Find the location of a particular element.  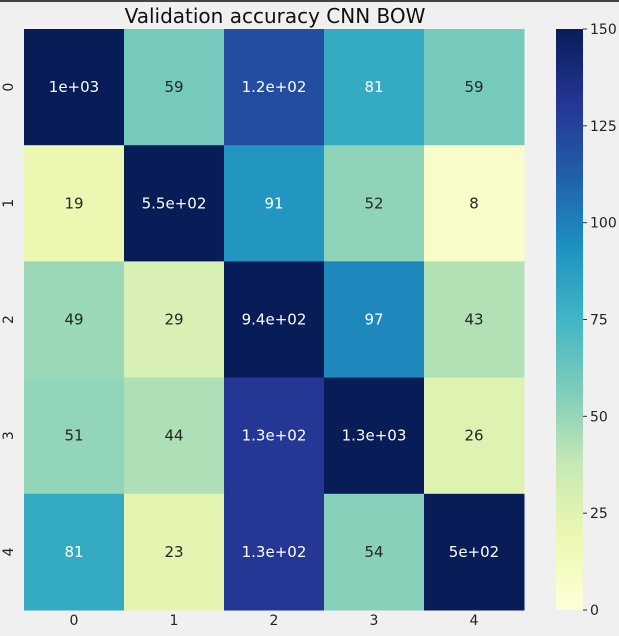

cell-annotation: 9.4e+02 is located at coordinates (274, 320).